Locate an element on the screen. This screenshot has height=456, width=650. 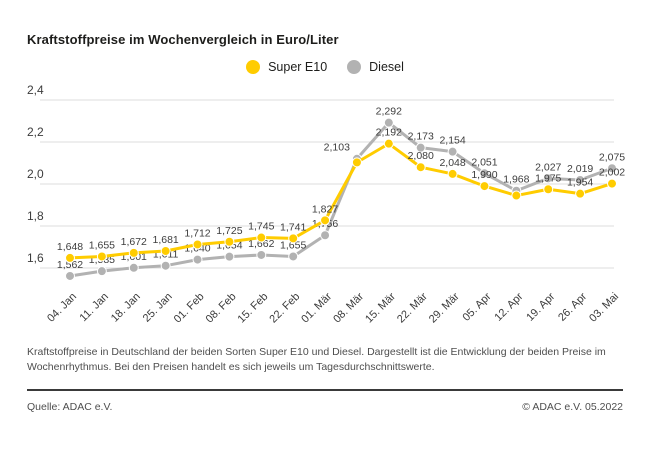
series-super-e10-value-label: 1,990 is located at coordinates (484, 175).